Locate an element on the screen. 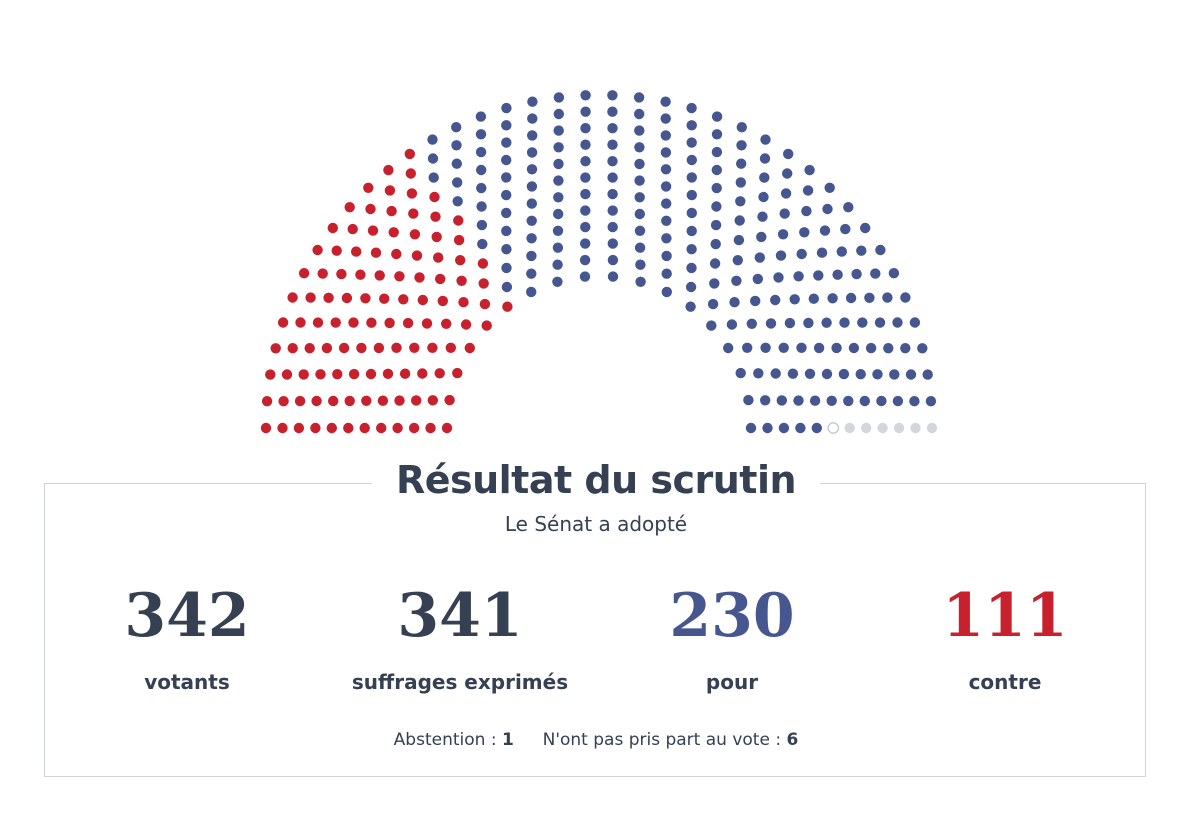 This screenshot has width=1200, height=822. abstention-label: Abstention : is located at coordinates (445, 740).